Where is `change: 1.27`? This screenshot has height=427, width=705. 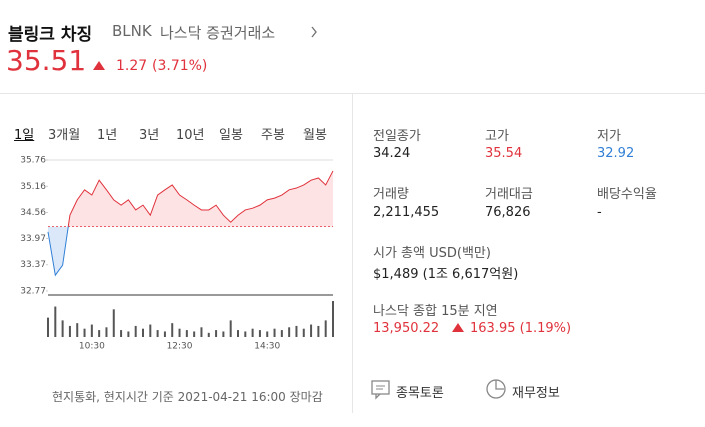 change: 1.27 is located at coordinates (132, 66).